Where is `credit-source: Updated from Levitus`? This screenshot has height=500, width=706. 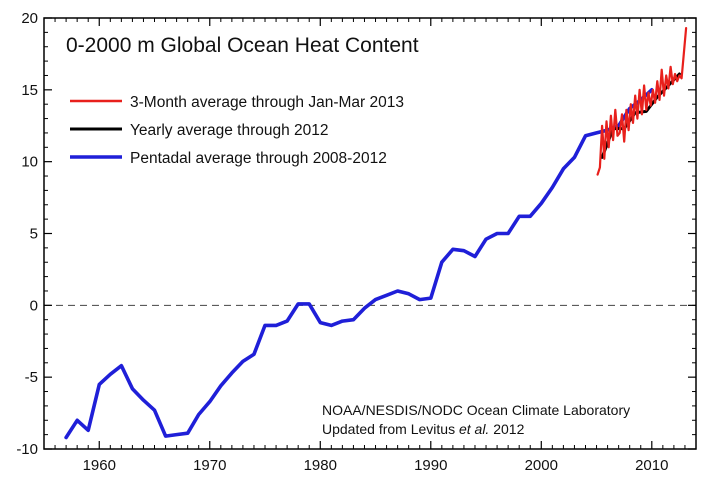 credit-source: Updated from Levitus is located at coordinates (388, 429).